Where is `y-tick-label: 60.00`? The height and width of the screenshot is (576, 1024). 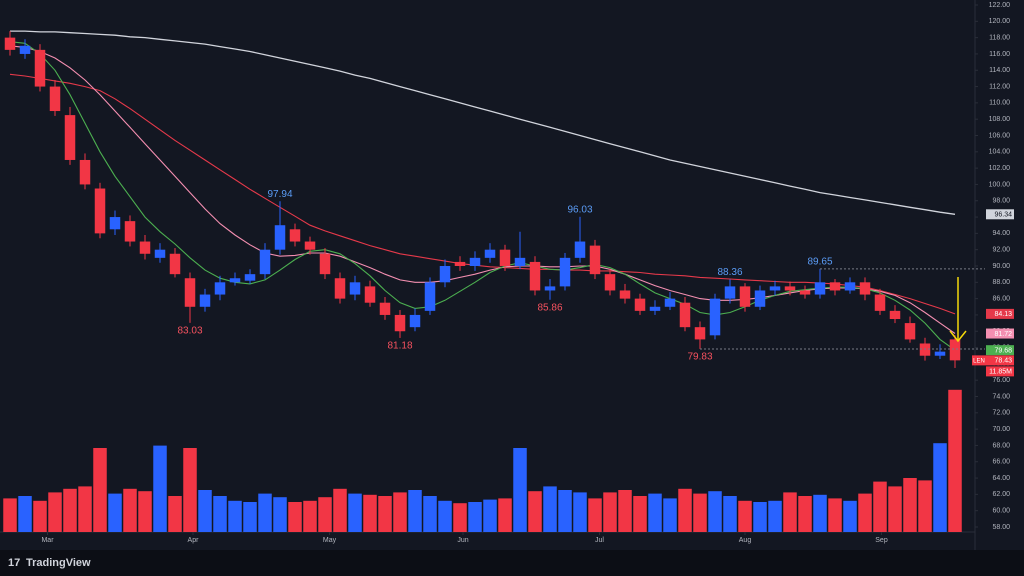 y-tick-label: 60.00 is located at coordinates (1001, 511).